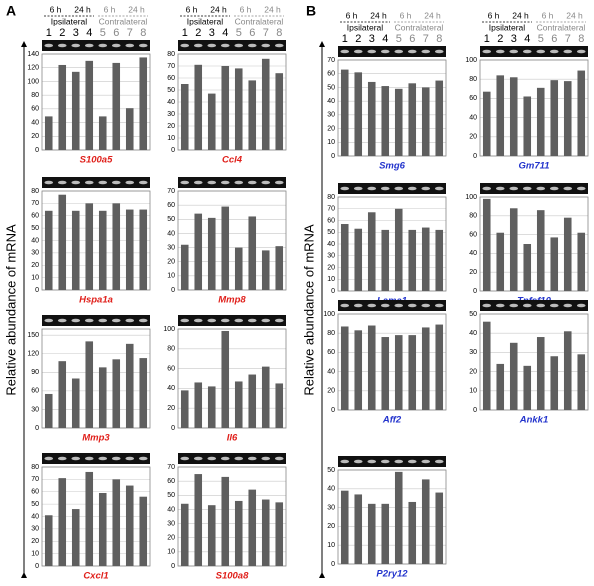  Describe the element at coordinates (541, 39) in the screenshot. I see `lane-number: 5` at that location.